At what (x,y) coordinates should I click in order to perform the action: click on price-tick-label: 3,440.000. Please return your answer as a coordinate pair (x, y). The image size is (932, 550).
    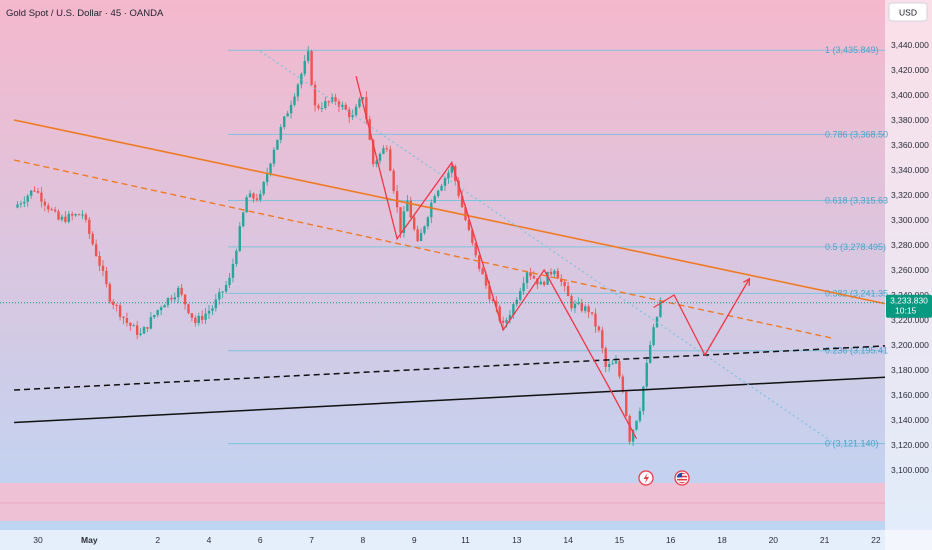
    Looking at the image, I should click on (910, 45).